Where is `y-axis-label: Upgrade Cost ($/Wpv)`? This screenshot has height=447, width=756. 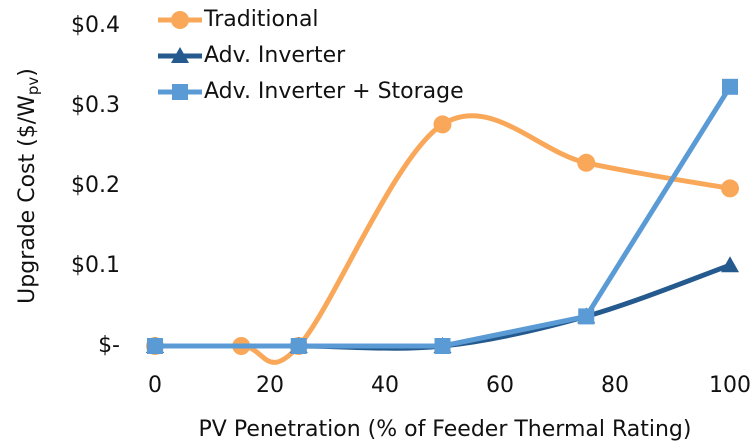 y-axis-label: Upgrade Cost ($/Wpv) is located at coordinates (28, 186).